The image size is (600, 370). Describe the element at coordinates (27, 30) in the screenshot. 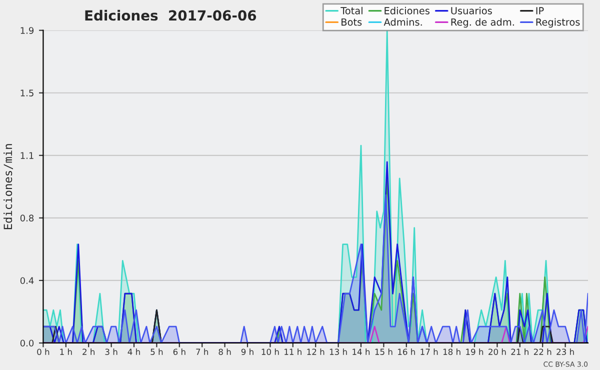

I see `y-tick-label: 1.9` at that location.